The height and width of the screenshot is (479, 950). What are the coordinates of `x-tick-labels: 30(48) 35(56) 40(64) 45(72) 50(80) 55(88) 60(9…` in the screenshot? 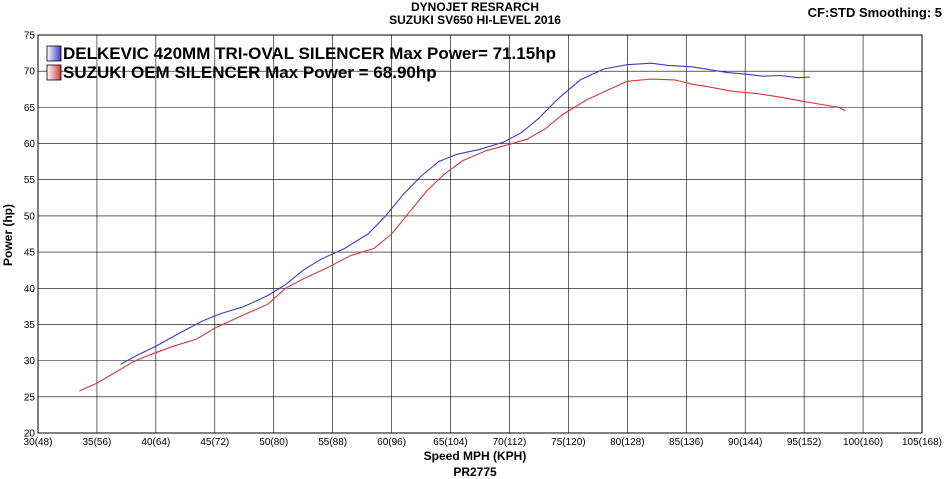 It's located at (483, 442).